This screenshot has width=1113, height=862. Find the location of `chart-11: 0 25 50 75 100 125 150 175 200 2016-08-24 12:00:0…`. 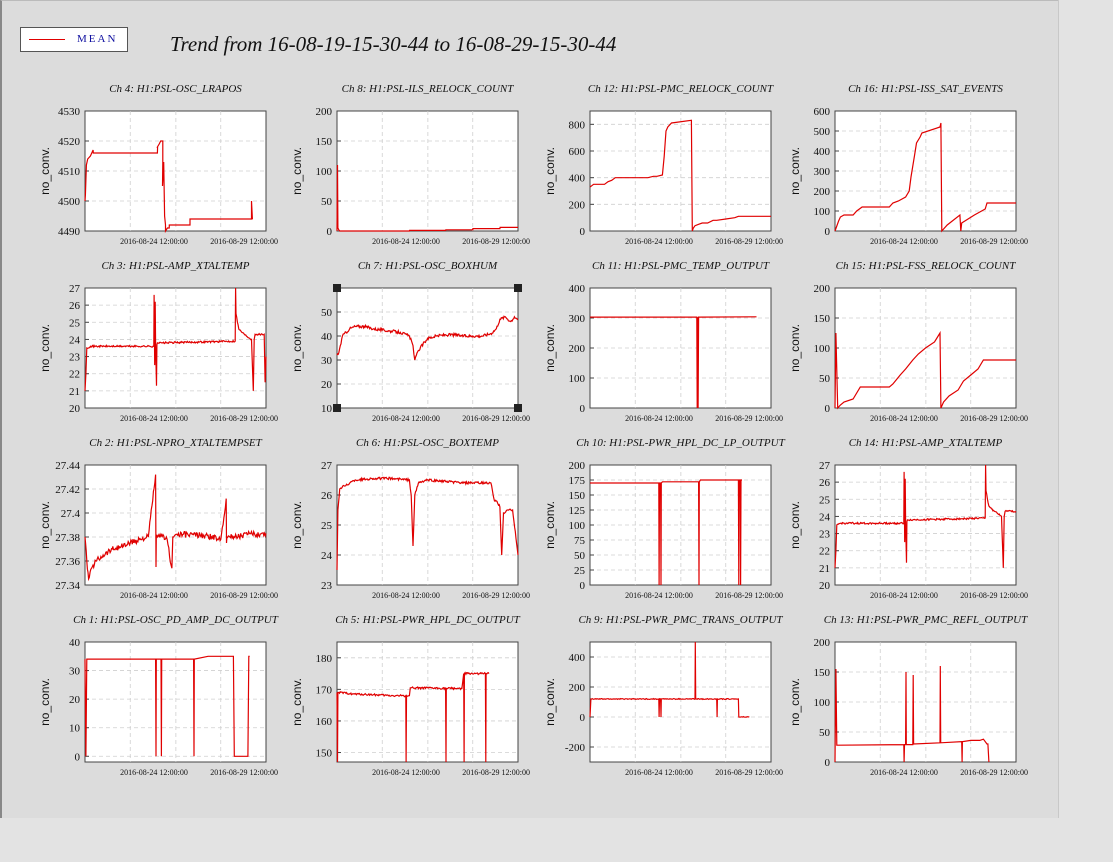

chart-11: 0 25 50 75 100 125 150 175 200 2016-08-24 12:00:0… is located at coordinates (664, 518).